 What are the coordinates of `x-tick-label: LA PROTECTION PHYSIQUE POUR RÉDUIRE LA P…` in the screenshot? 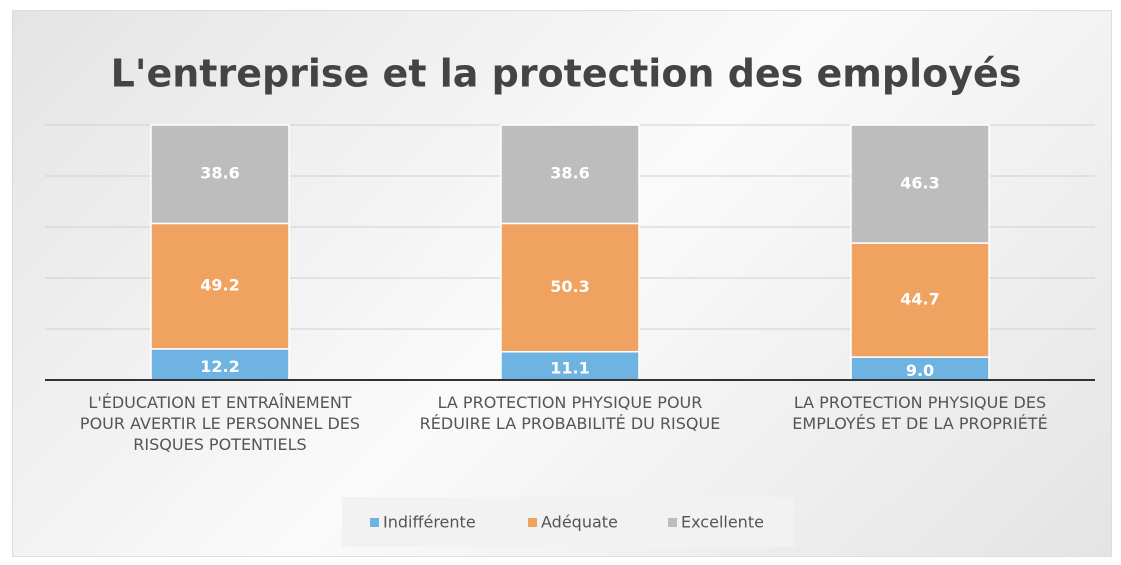 It's located at (570, 413).